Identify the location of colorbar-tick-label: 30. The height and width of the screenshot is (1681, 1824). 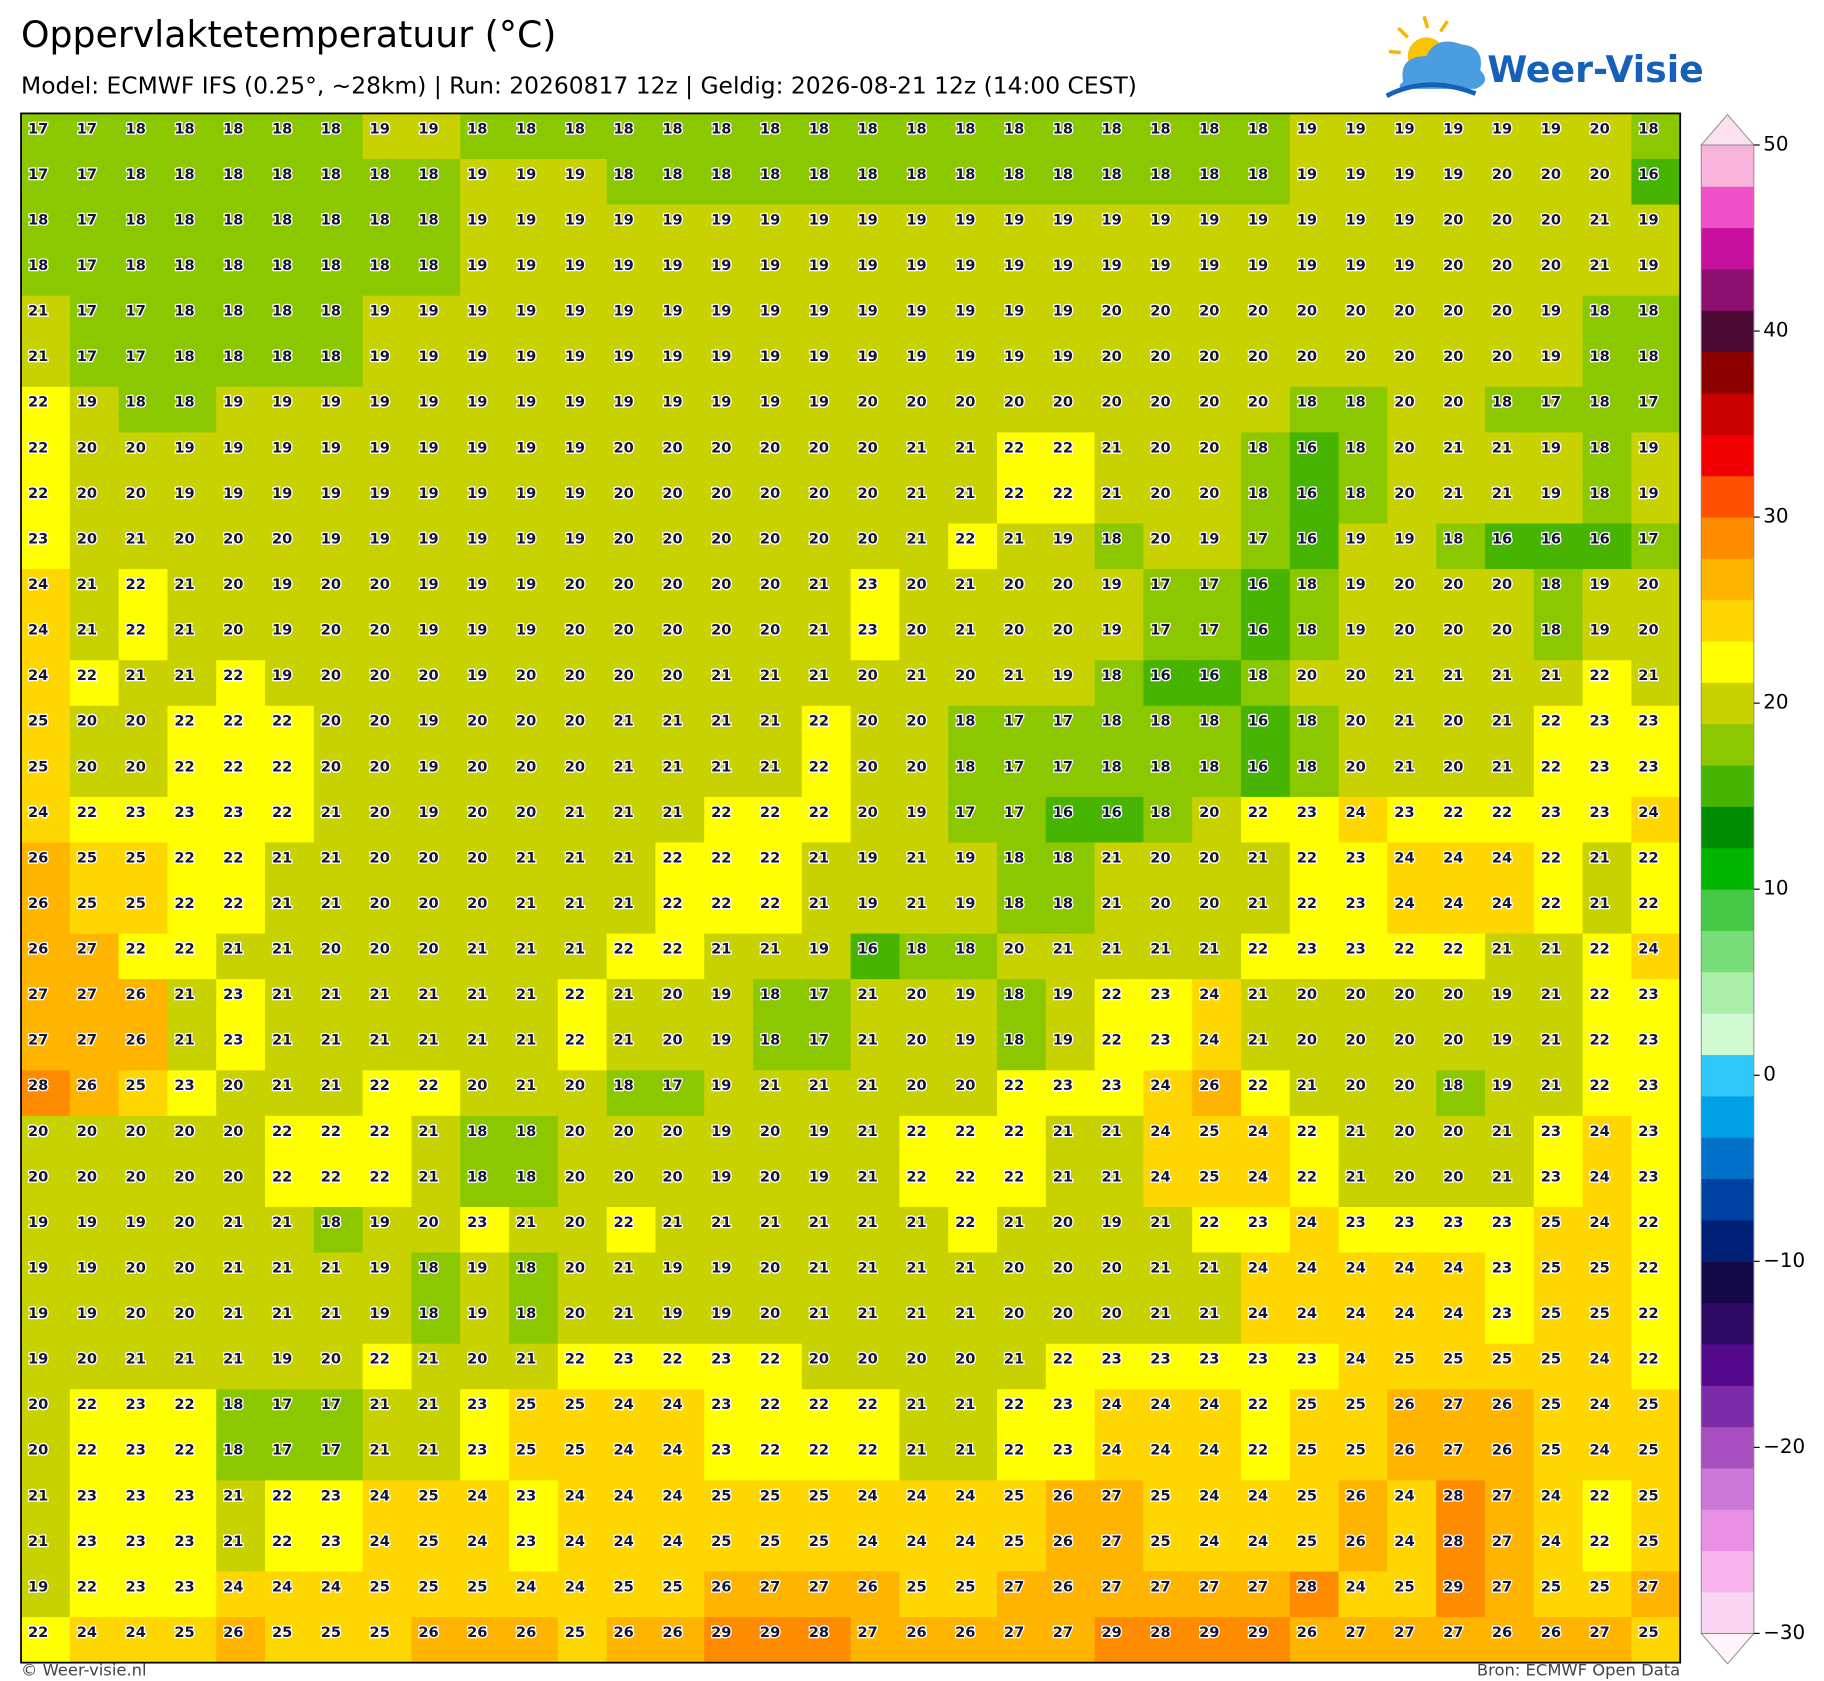
(1775, 516).